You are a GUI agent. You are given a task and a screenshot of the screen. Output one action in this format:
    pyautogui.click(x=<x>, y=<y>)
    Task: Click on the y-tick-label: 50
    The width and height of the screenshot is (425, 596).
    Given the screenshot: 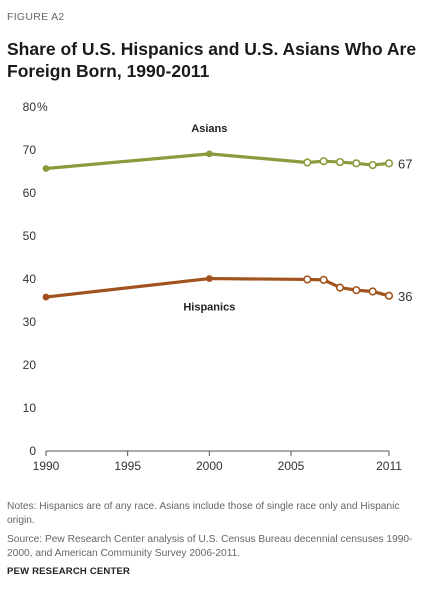 What is the action you would take?
    pyautogui.click(x=30, y=236)
    